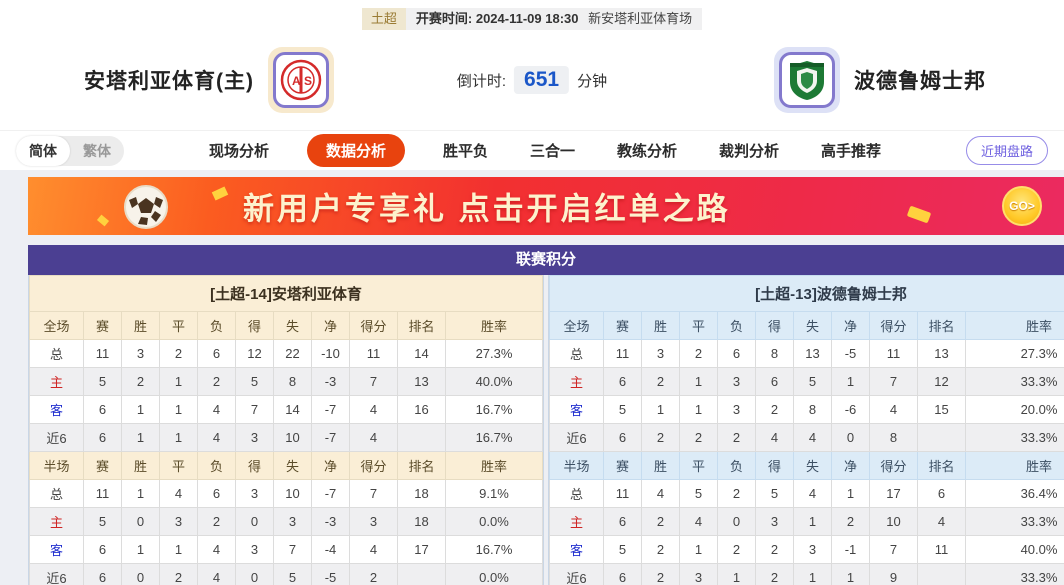  What do you see at coordinates (749, 151) in the screenshot?
I see `nav-tab: 裁判分析` at bounding box center [749, 151].